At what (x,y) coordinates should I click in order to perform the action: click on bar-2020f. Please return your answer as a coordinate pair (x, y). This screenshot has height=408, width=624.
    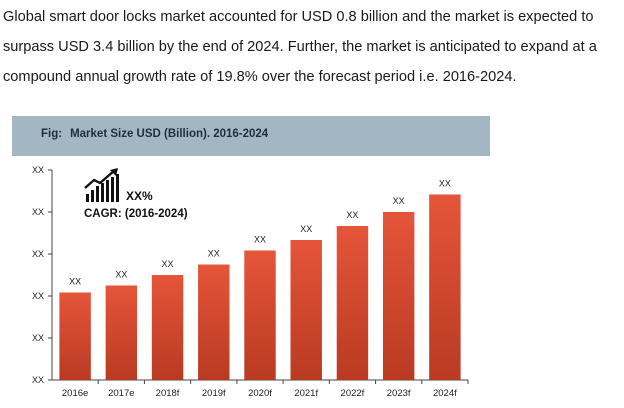
    Looking at the image, I should click on (260, 315).